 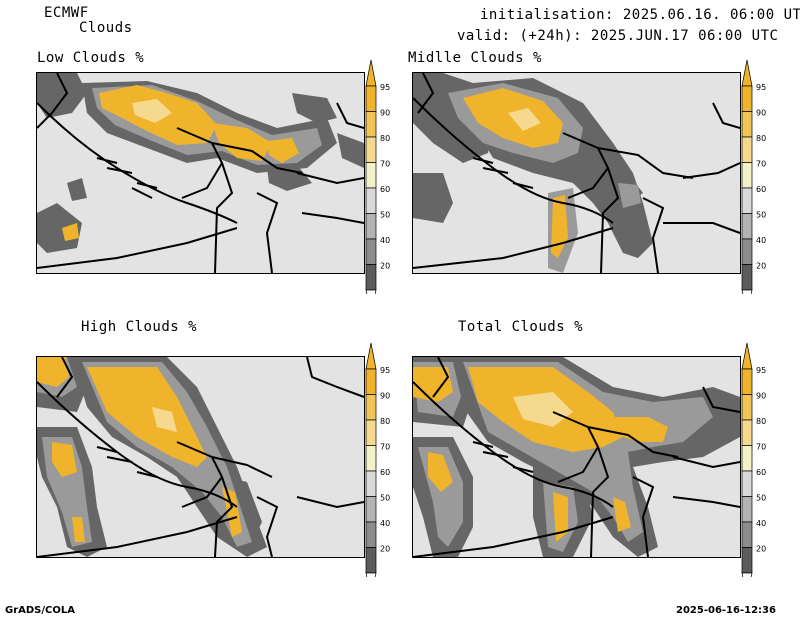 What do you see at coordinates (475, 58) in the screenshot?
I see `panel-title-middle: Midlle Clouds %` at bounding box center [475, 58].